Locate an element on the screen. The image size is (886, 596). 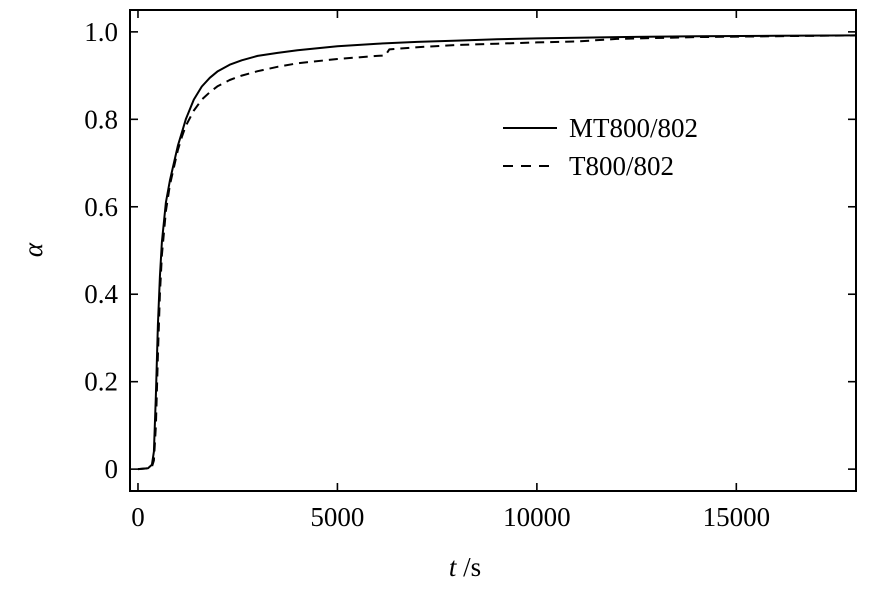
y-tick-label: 0.8 is located at coordinates (101, 119).